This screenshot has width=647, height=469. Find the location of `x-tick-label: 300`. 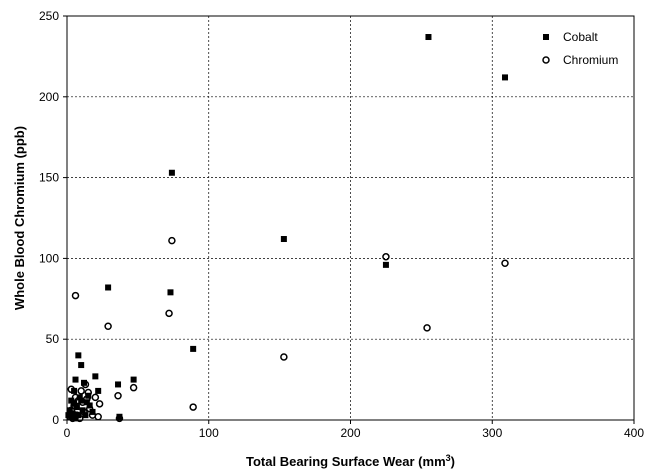

x-tick-label: 300 is located at coordinates (492, 433).